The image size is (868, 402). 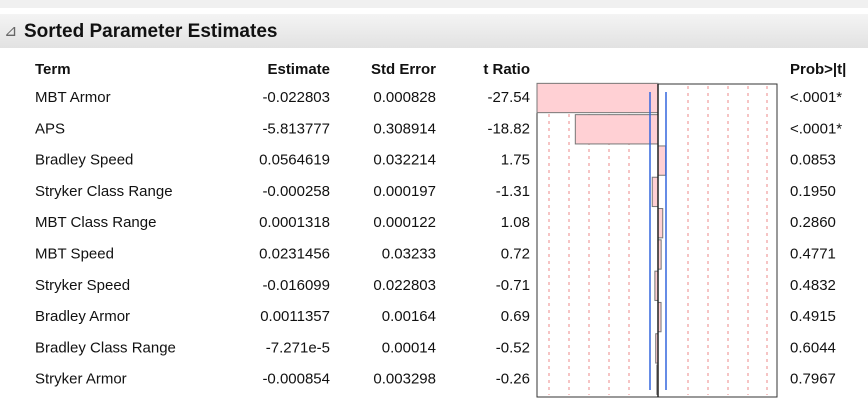 What do you see at coordinates (82, 316) in the screenshot?
I see `cell-term: Bradley Armor` at bounding box center [82, 316].